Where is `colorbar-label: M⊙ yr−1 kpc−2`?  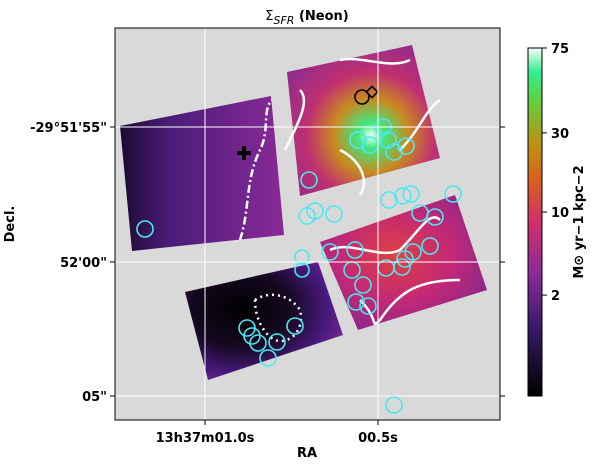 colorbar-label: M⊙ yr−1 kpc−2 is located at coordinates (579, 221).